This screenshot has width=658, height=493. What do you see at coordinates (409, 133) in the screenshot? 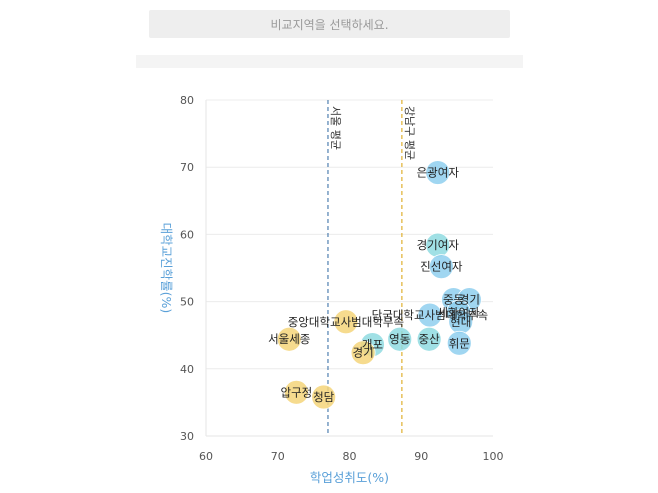
I see `reference-line-label: 강남구 평균` at bounding box center [409, 133].